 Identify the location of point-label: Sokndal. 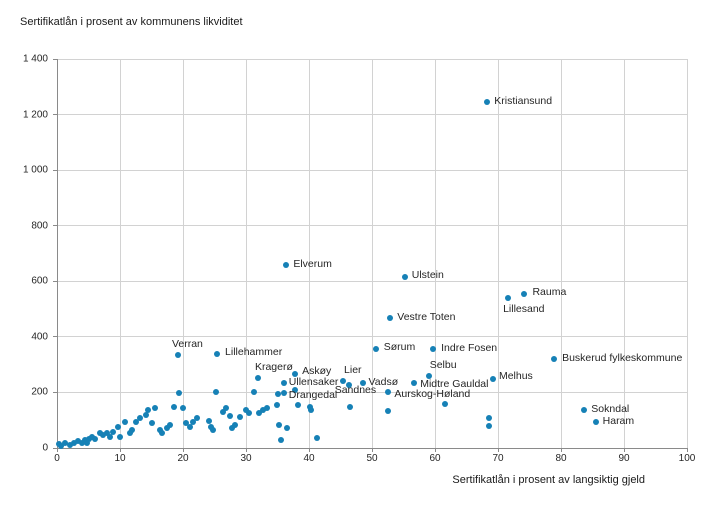
(610, 408).